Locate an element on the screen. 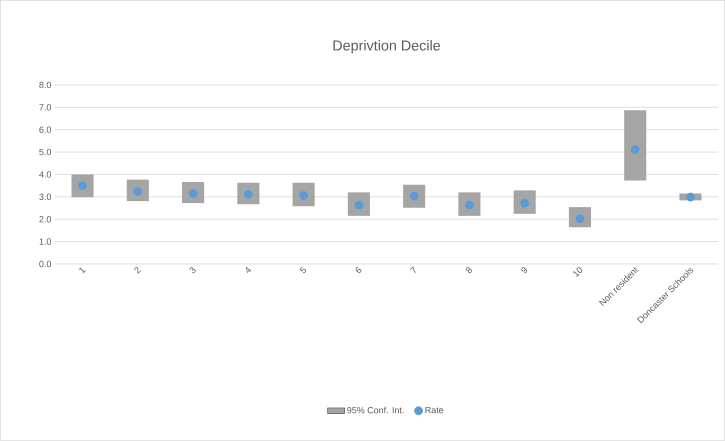 The image size is (725, 441). x-tick-label: 4 is located at coordinates (249, 269).